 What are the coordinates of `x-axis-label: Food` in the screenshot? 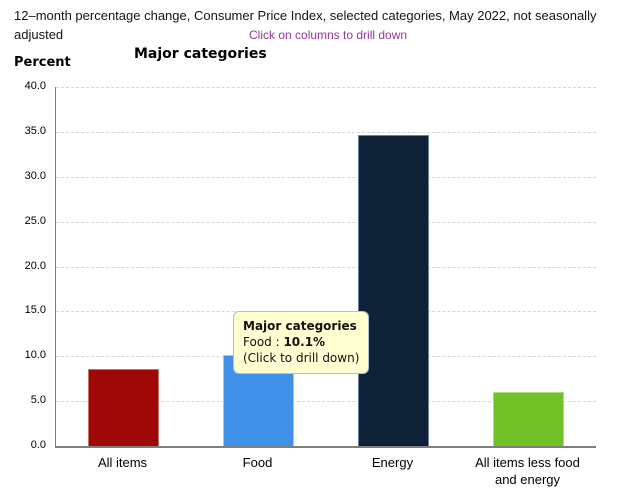 It's located at (257, 462).